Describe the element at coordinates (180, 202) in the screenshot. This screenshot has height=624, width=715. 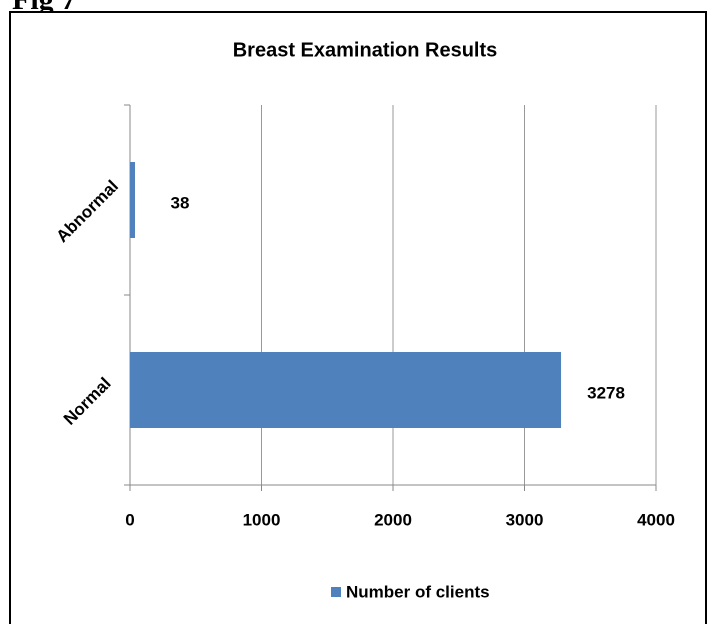
I see `value-label: 38` at that location.